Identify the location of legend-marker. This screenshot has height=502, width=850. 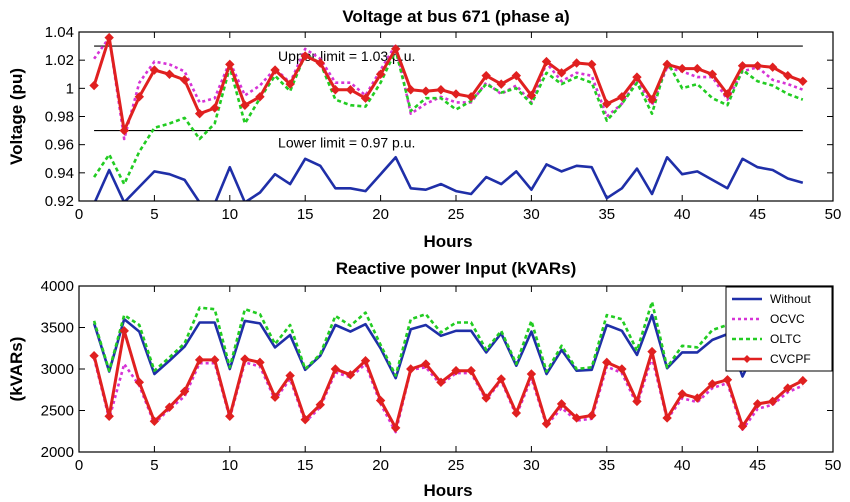
(747, 359).